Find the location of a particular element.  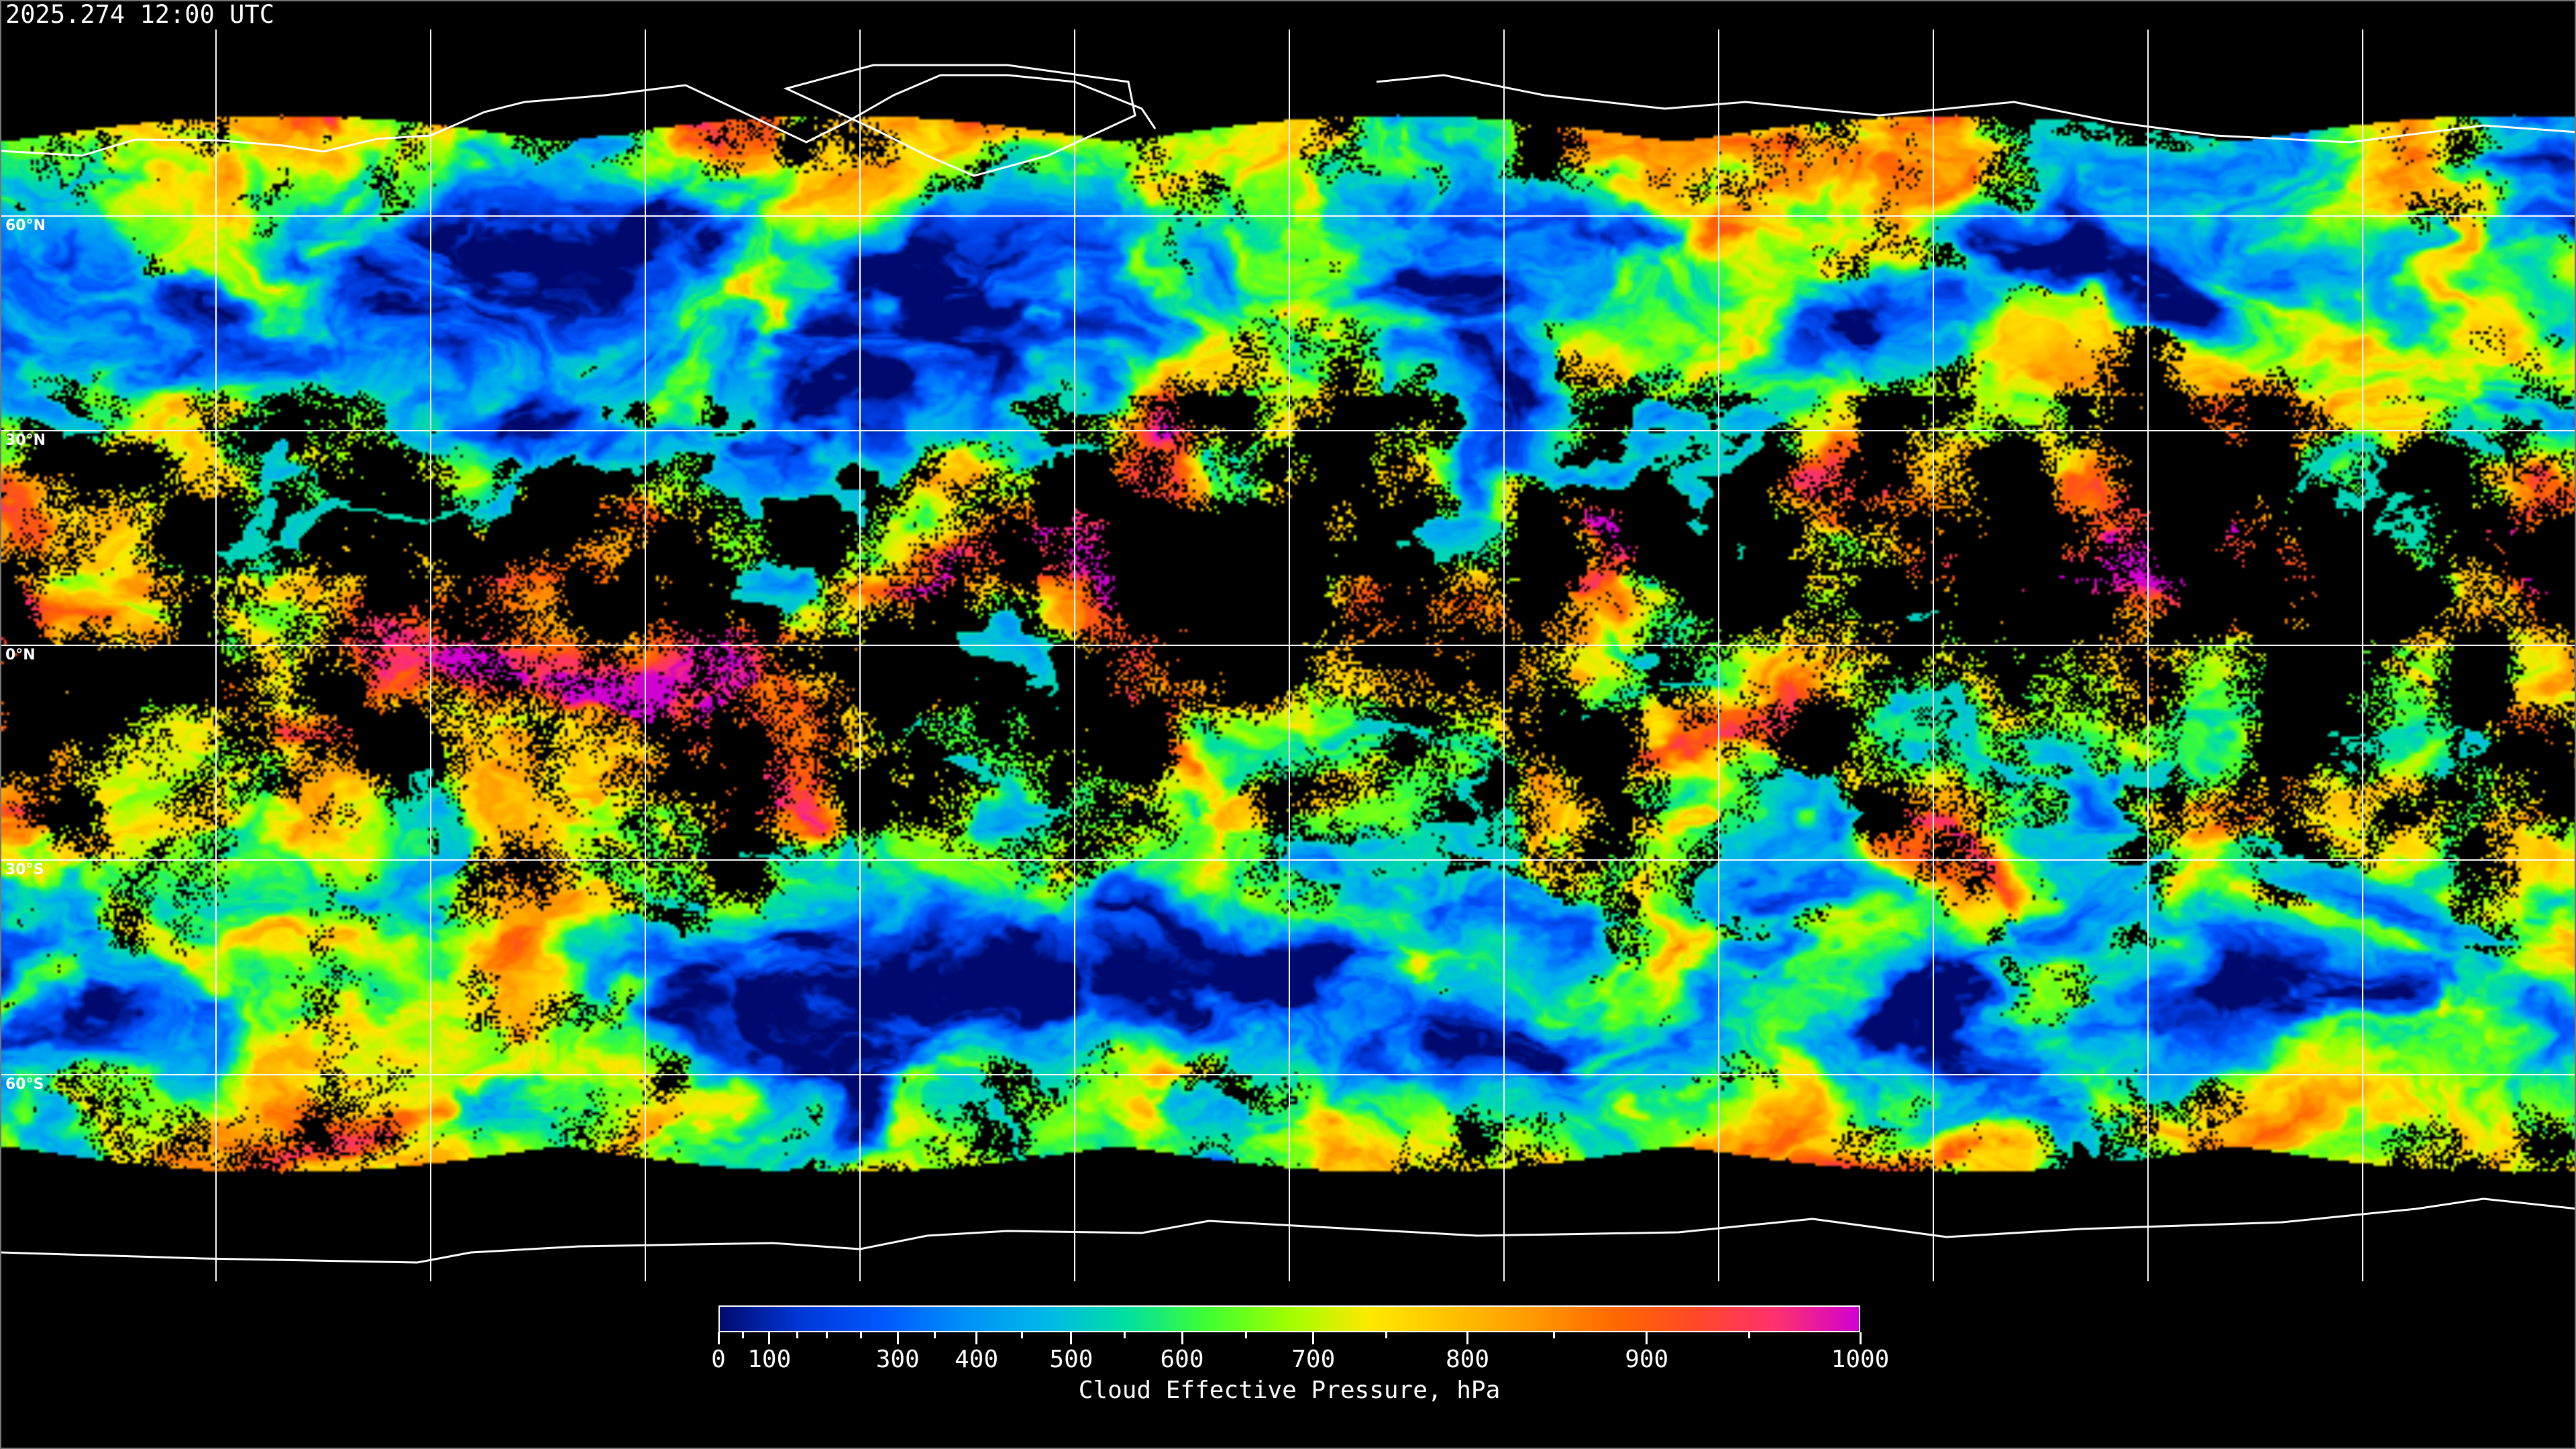

colorbar-tick-label: 100 is located at coordinates (769, 1359).